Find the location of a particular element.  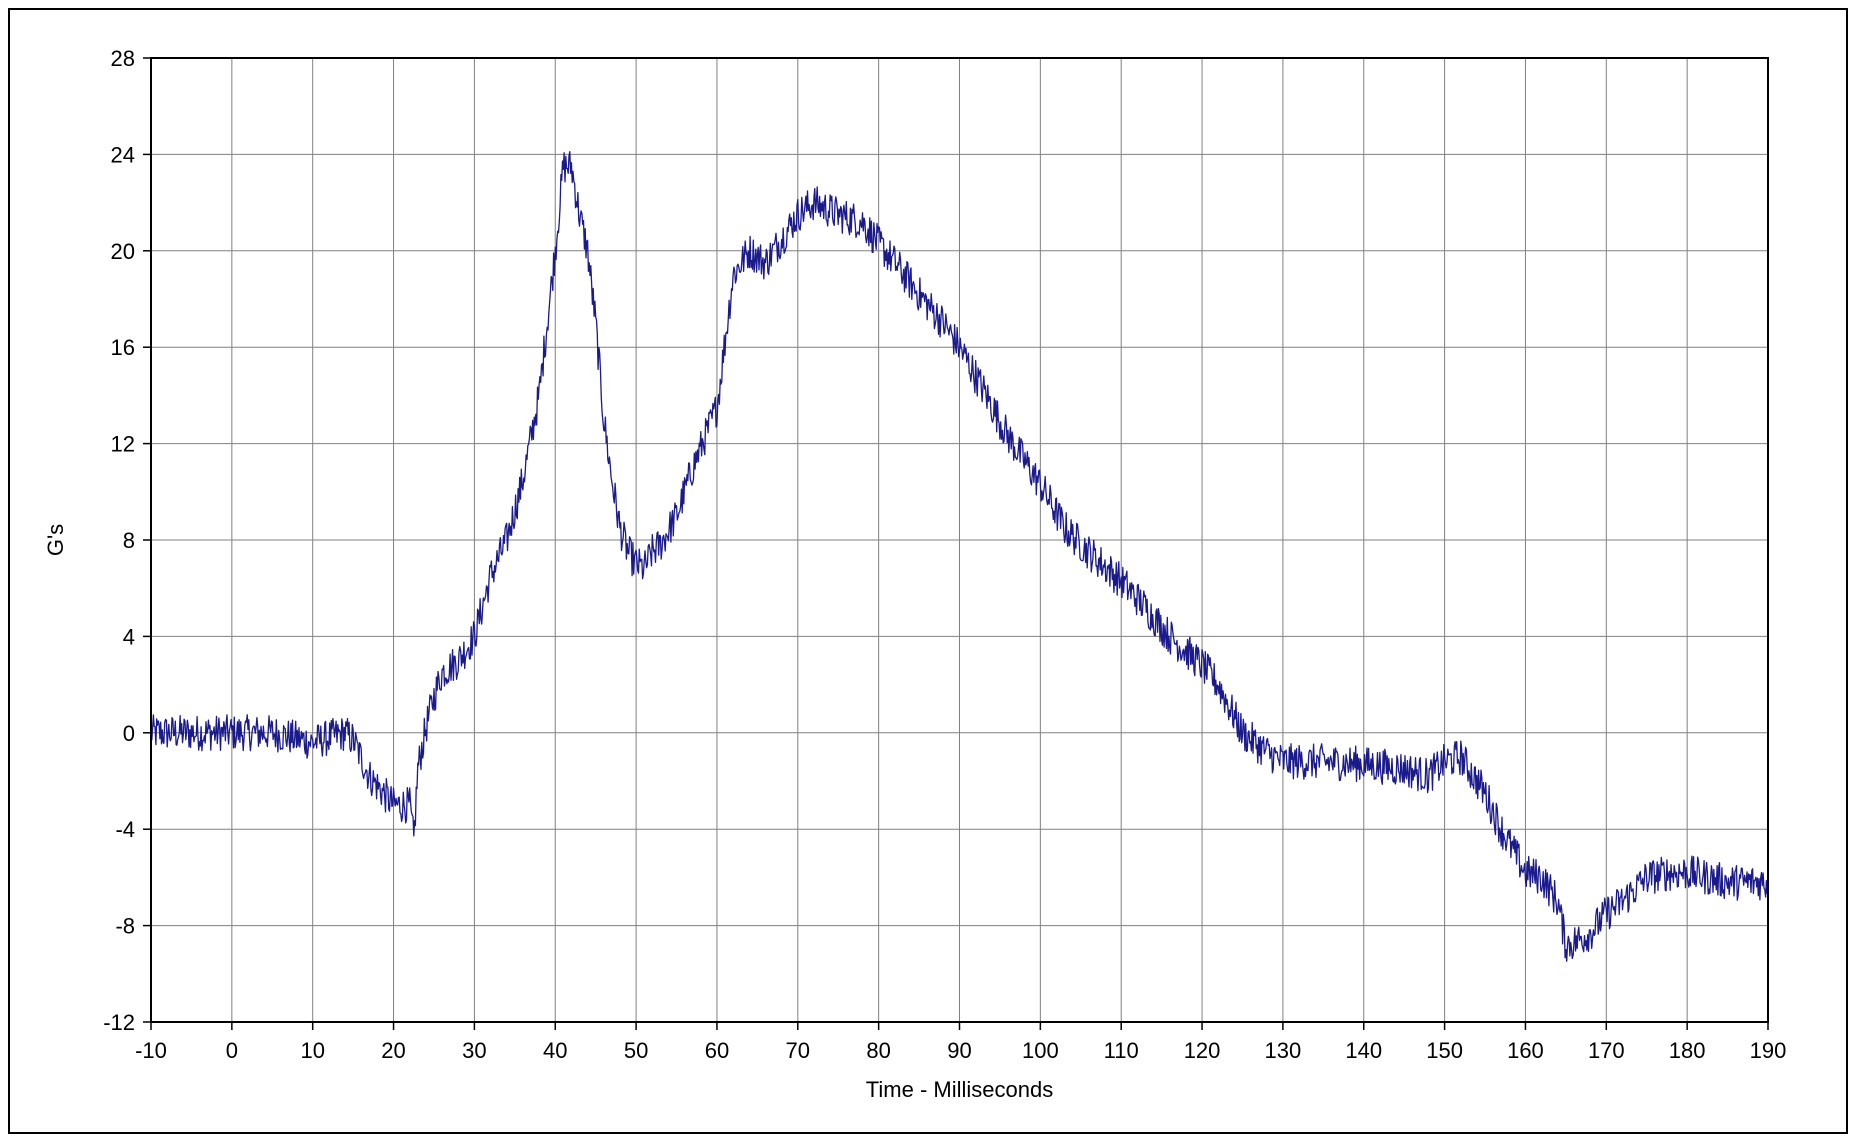

x-tick-label: 40 is located at coordinates (555, 1050).